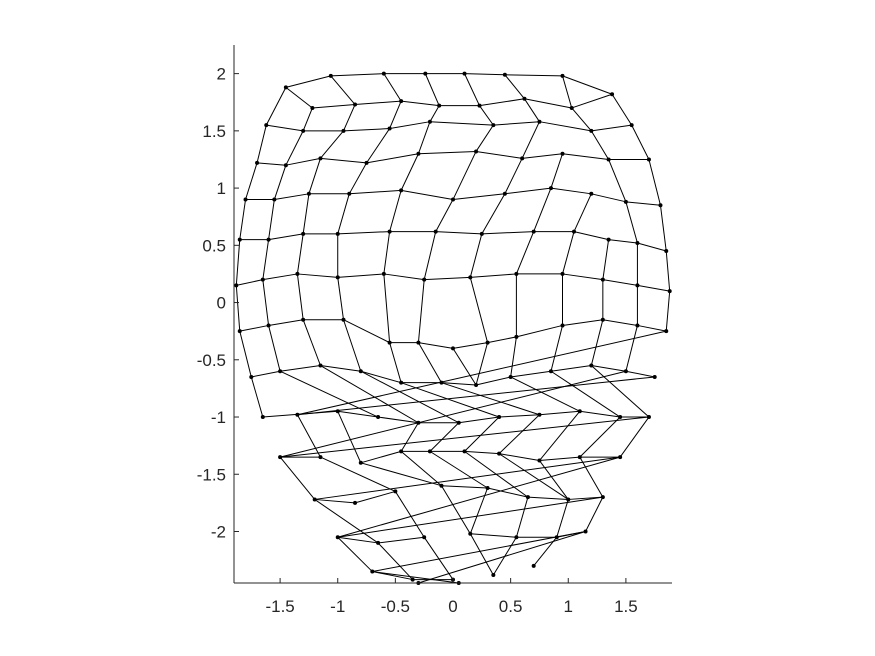 The width and height of the screenshot is (875, 656). What do you see at coordinates (214, 131) in the screenshot?
I see `y-tick-label: 1.5` at bounding box center [214, 131].